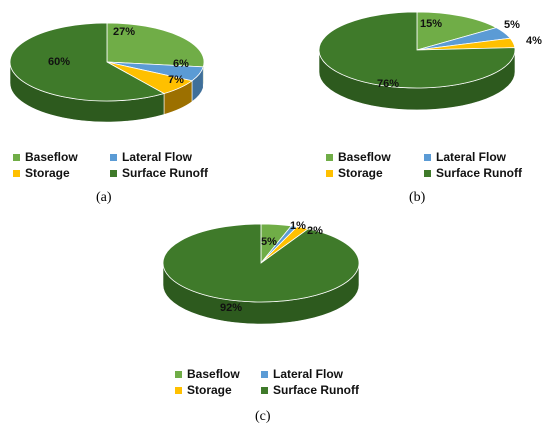 The width and height of the screenshot is (550, 429). What do you see at coordinates (269, 242) in the screenshot?
I see `data-label-baseflow: 5%` at bounding box center [269, 242].